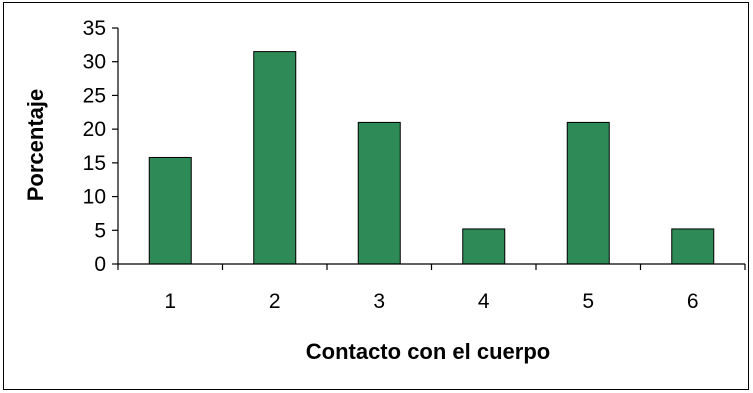 The image size is (753, 393). Describe the element at coordinates (379, 301) in the screenshot. I see `x-tick-label: 3` at that location.